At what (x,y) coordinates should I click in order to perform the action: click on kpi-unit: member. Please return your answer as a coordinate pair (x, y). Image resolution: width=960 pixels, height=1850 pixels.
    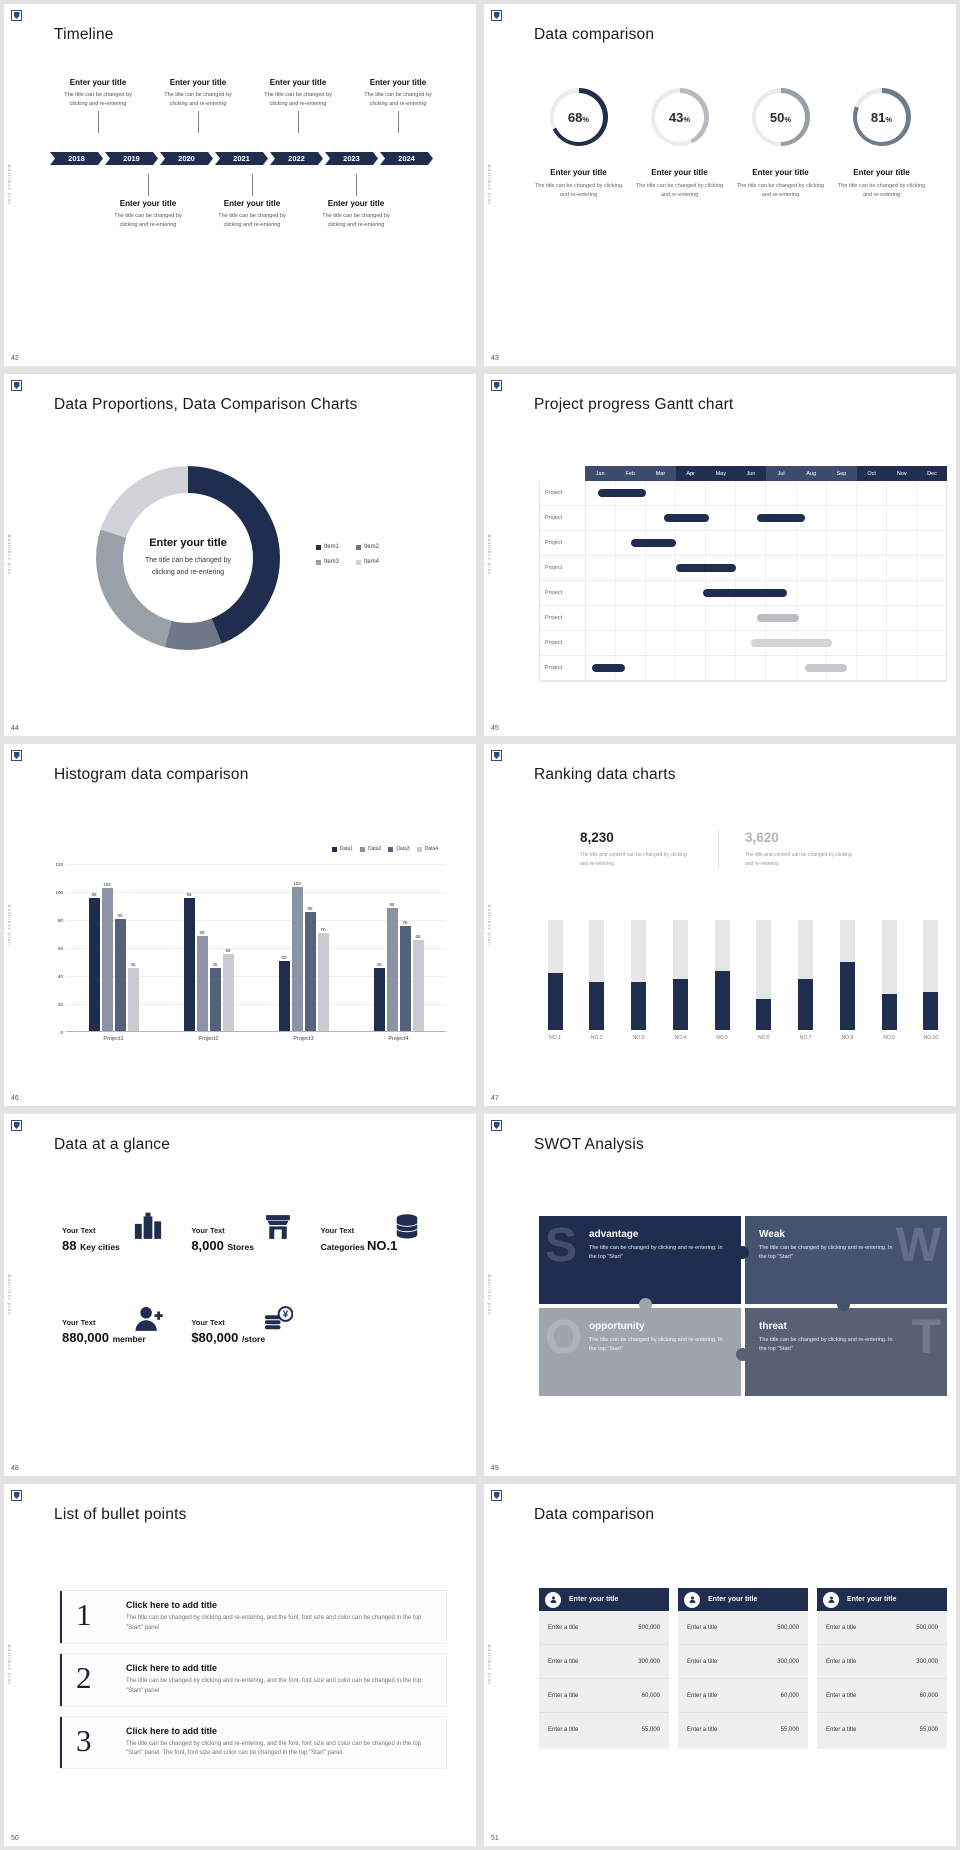
    Looking at the image, I should click on (129, 1339).